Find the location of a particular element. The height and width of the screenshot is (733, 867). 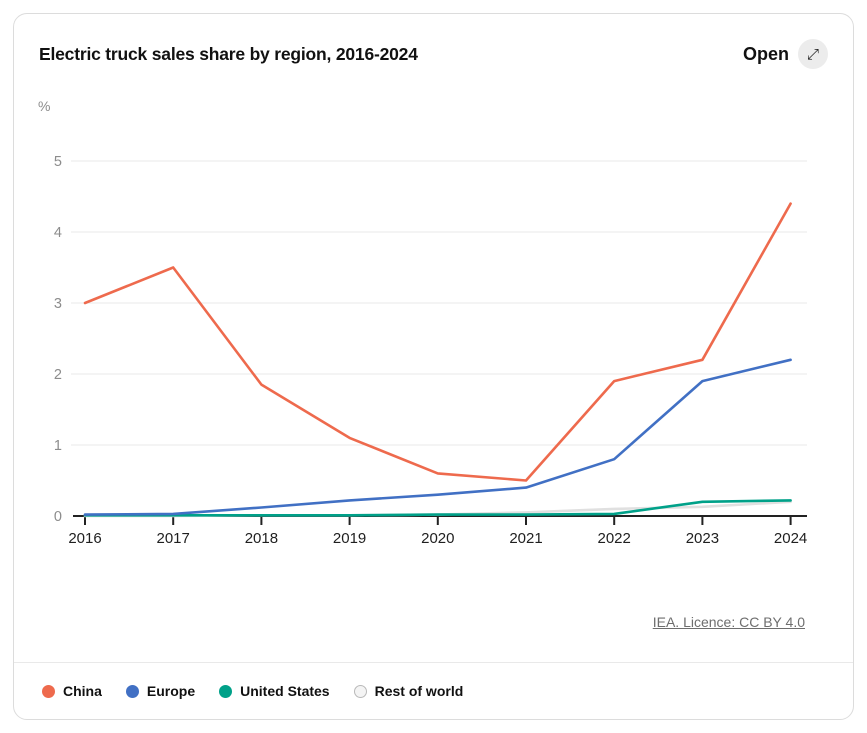

y-tick-label-5: 5 is located at coordinates (58, 162).